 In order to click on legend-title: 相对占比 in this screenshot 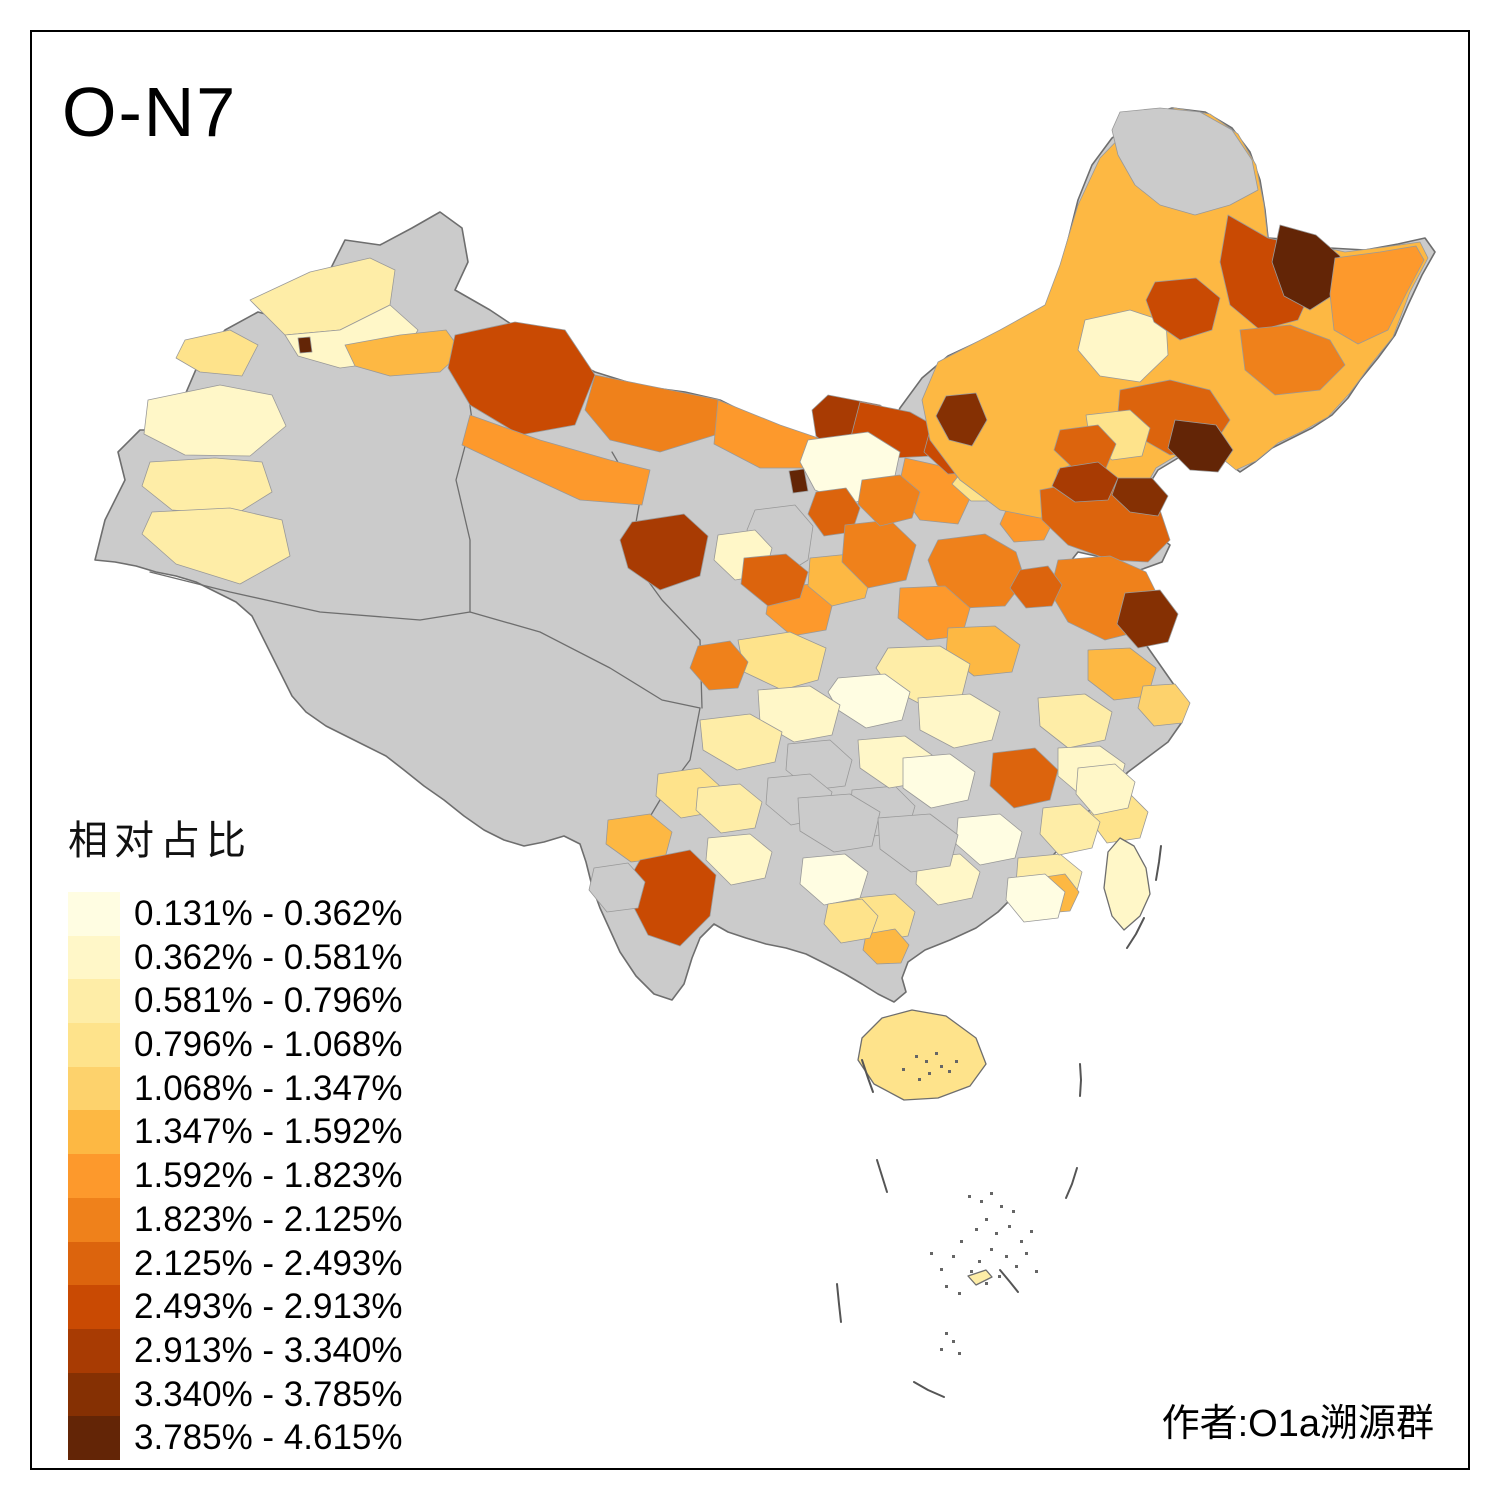, I will do `click(160, 841)`.